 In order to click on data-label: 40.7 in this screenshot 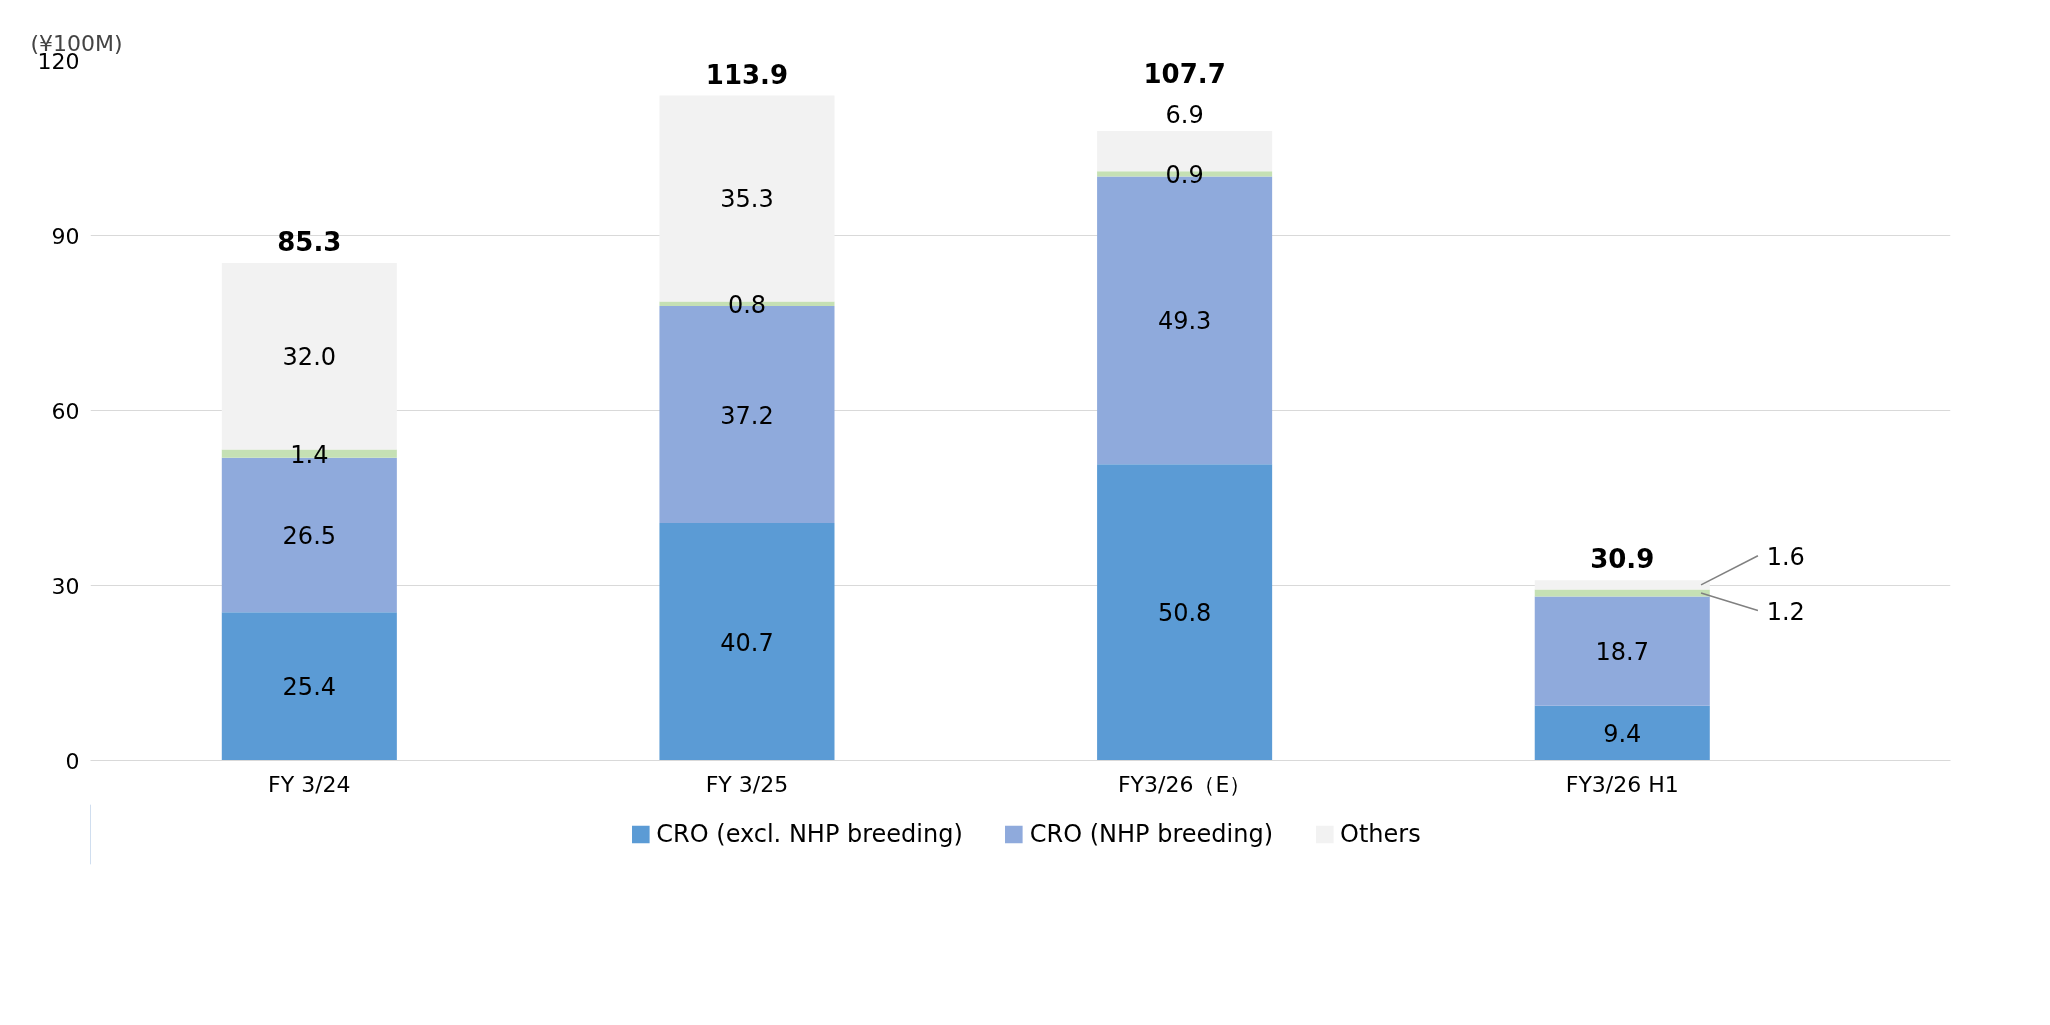, I will do `click(747, 642)`.